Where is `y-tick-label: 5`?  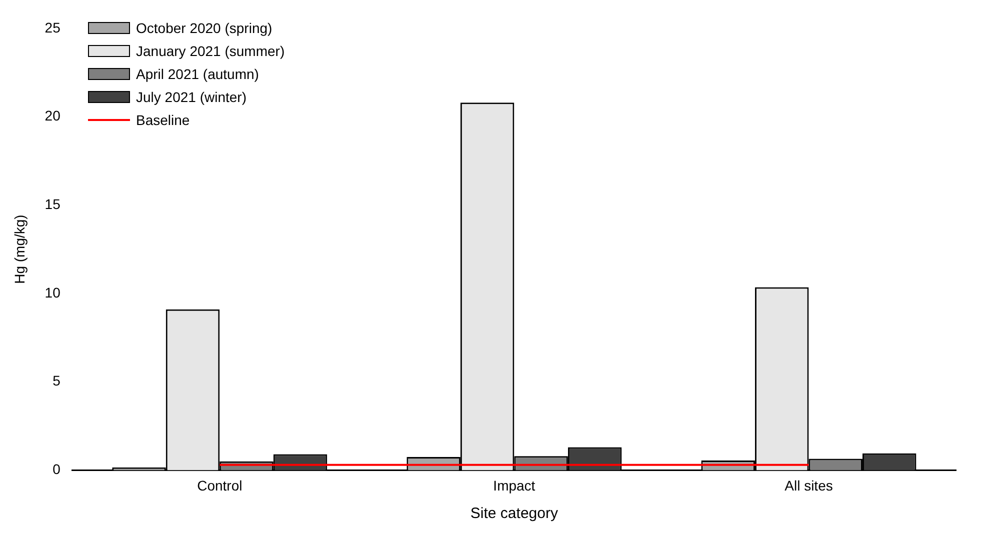
y-tick-label: 5 is located at coordinates (56, 380).